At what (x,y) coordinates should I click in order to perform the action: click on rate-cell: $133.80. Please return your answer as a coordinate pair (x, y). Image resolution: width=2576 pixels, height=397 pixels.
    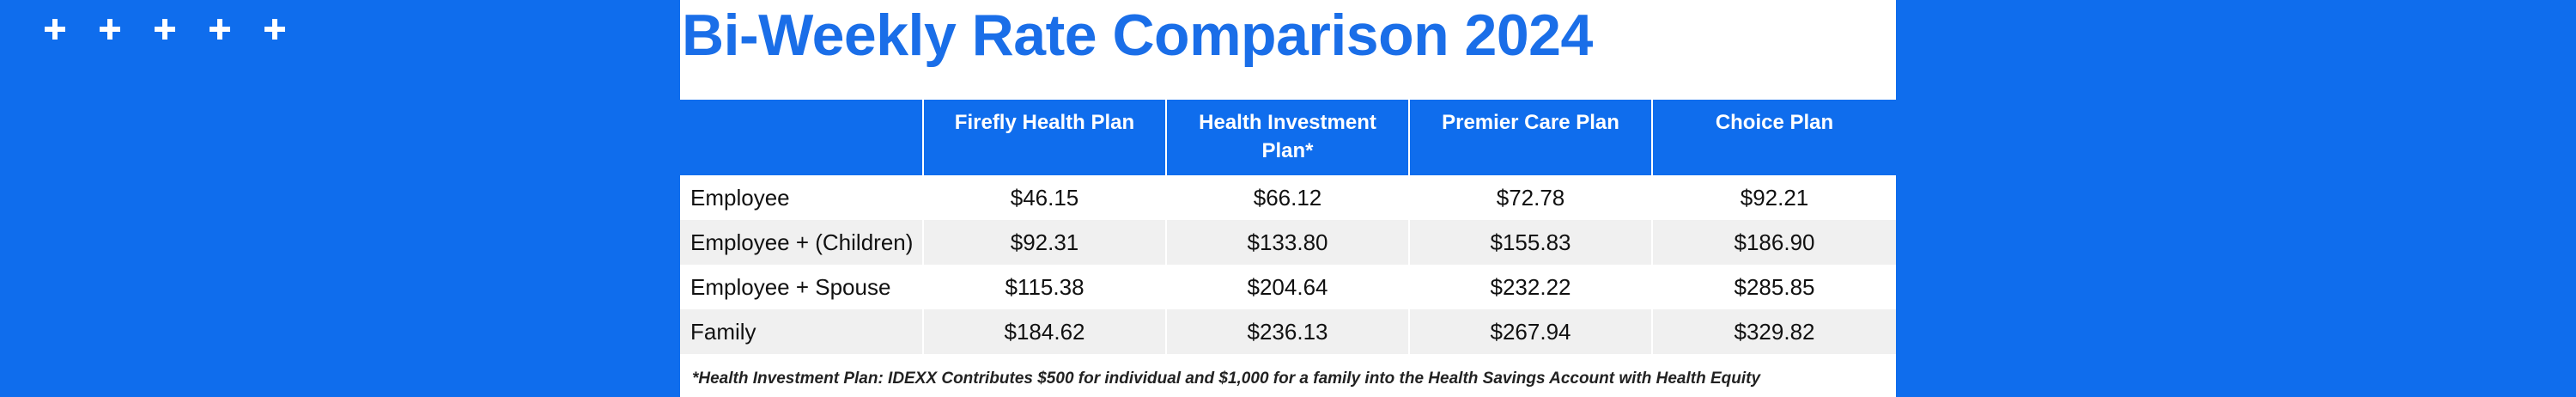
    Looking at the image, I should click on (1288, 242).